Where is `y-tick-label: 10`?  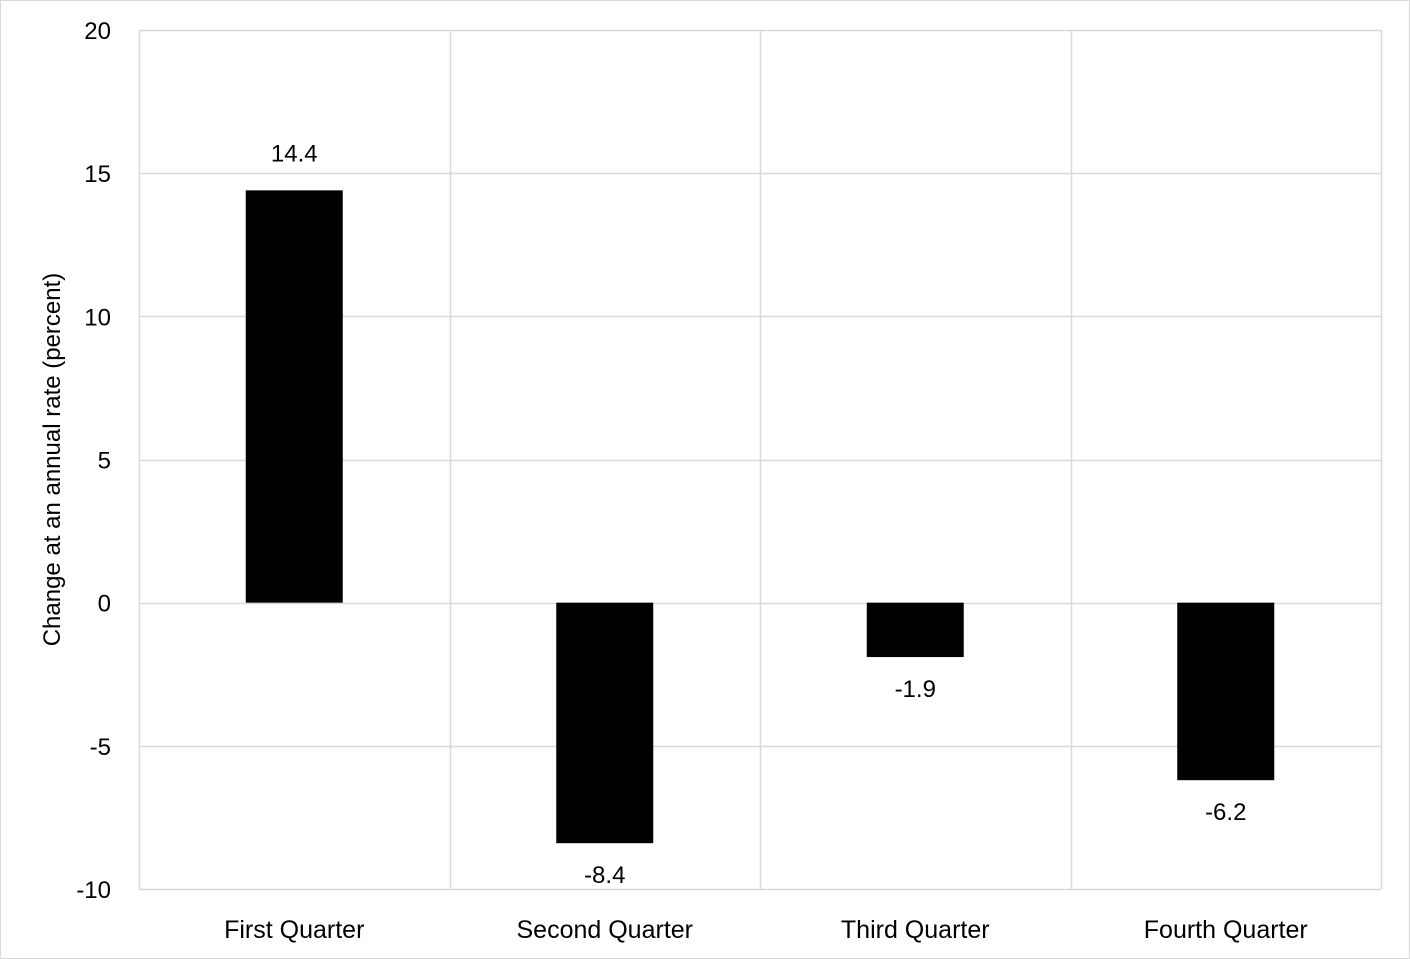
y-tick-label: 10 is located at coordinates (97, 317).